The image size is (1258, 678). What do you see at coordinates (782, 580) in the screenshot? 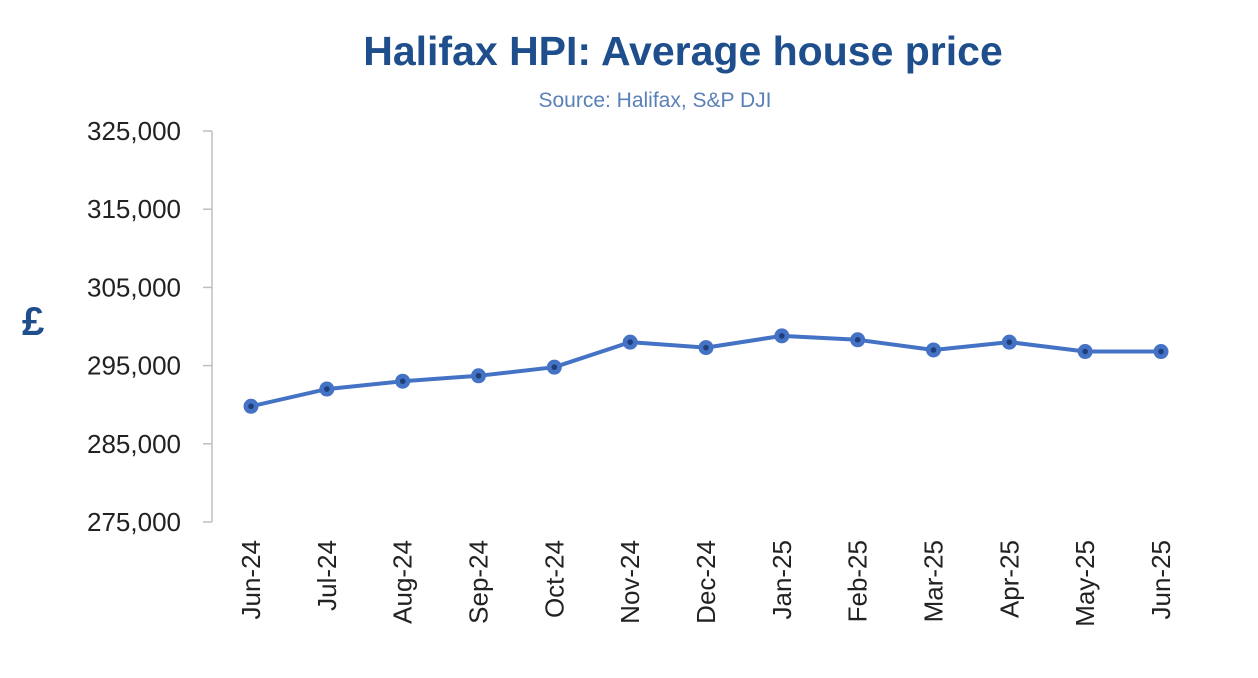
I see `x-tick-label: Jan-25` at bounding box center [782, 580].